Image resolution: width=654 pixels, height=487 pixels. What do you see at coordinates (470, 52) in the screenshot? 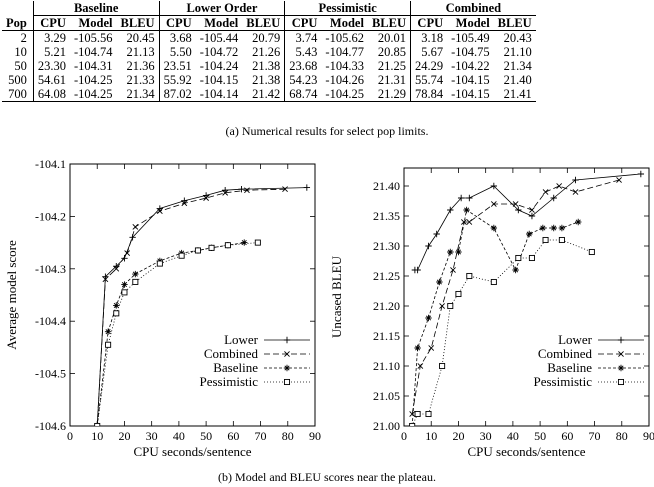
I see `table-cell: -104.75` at bounding box center [470, 52].